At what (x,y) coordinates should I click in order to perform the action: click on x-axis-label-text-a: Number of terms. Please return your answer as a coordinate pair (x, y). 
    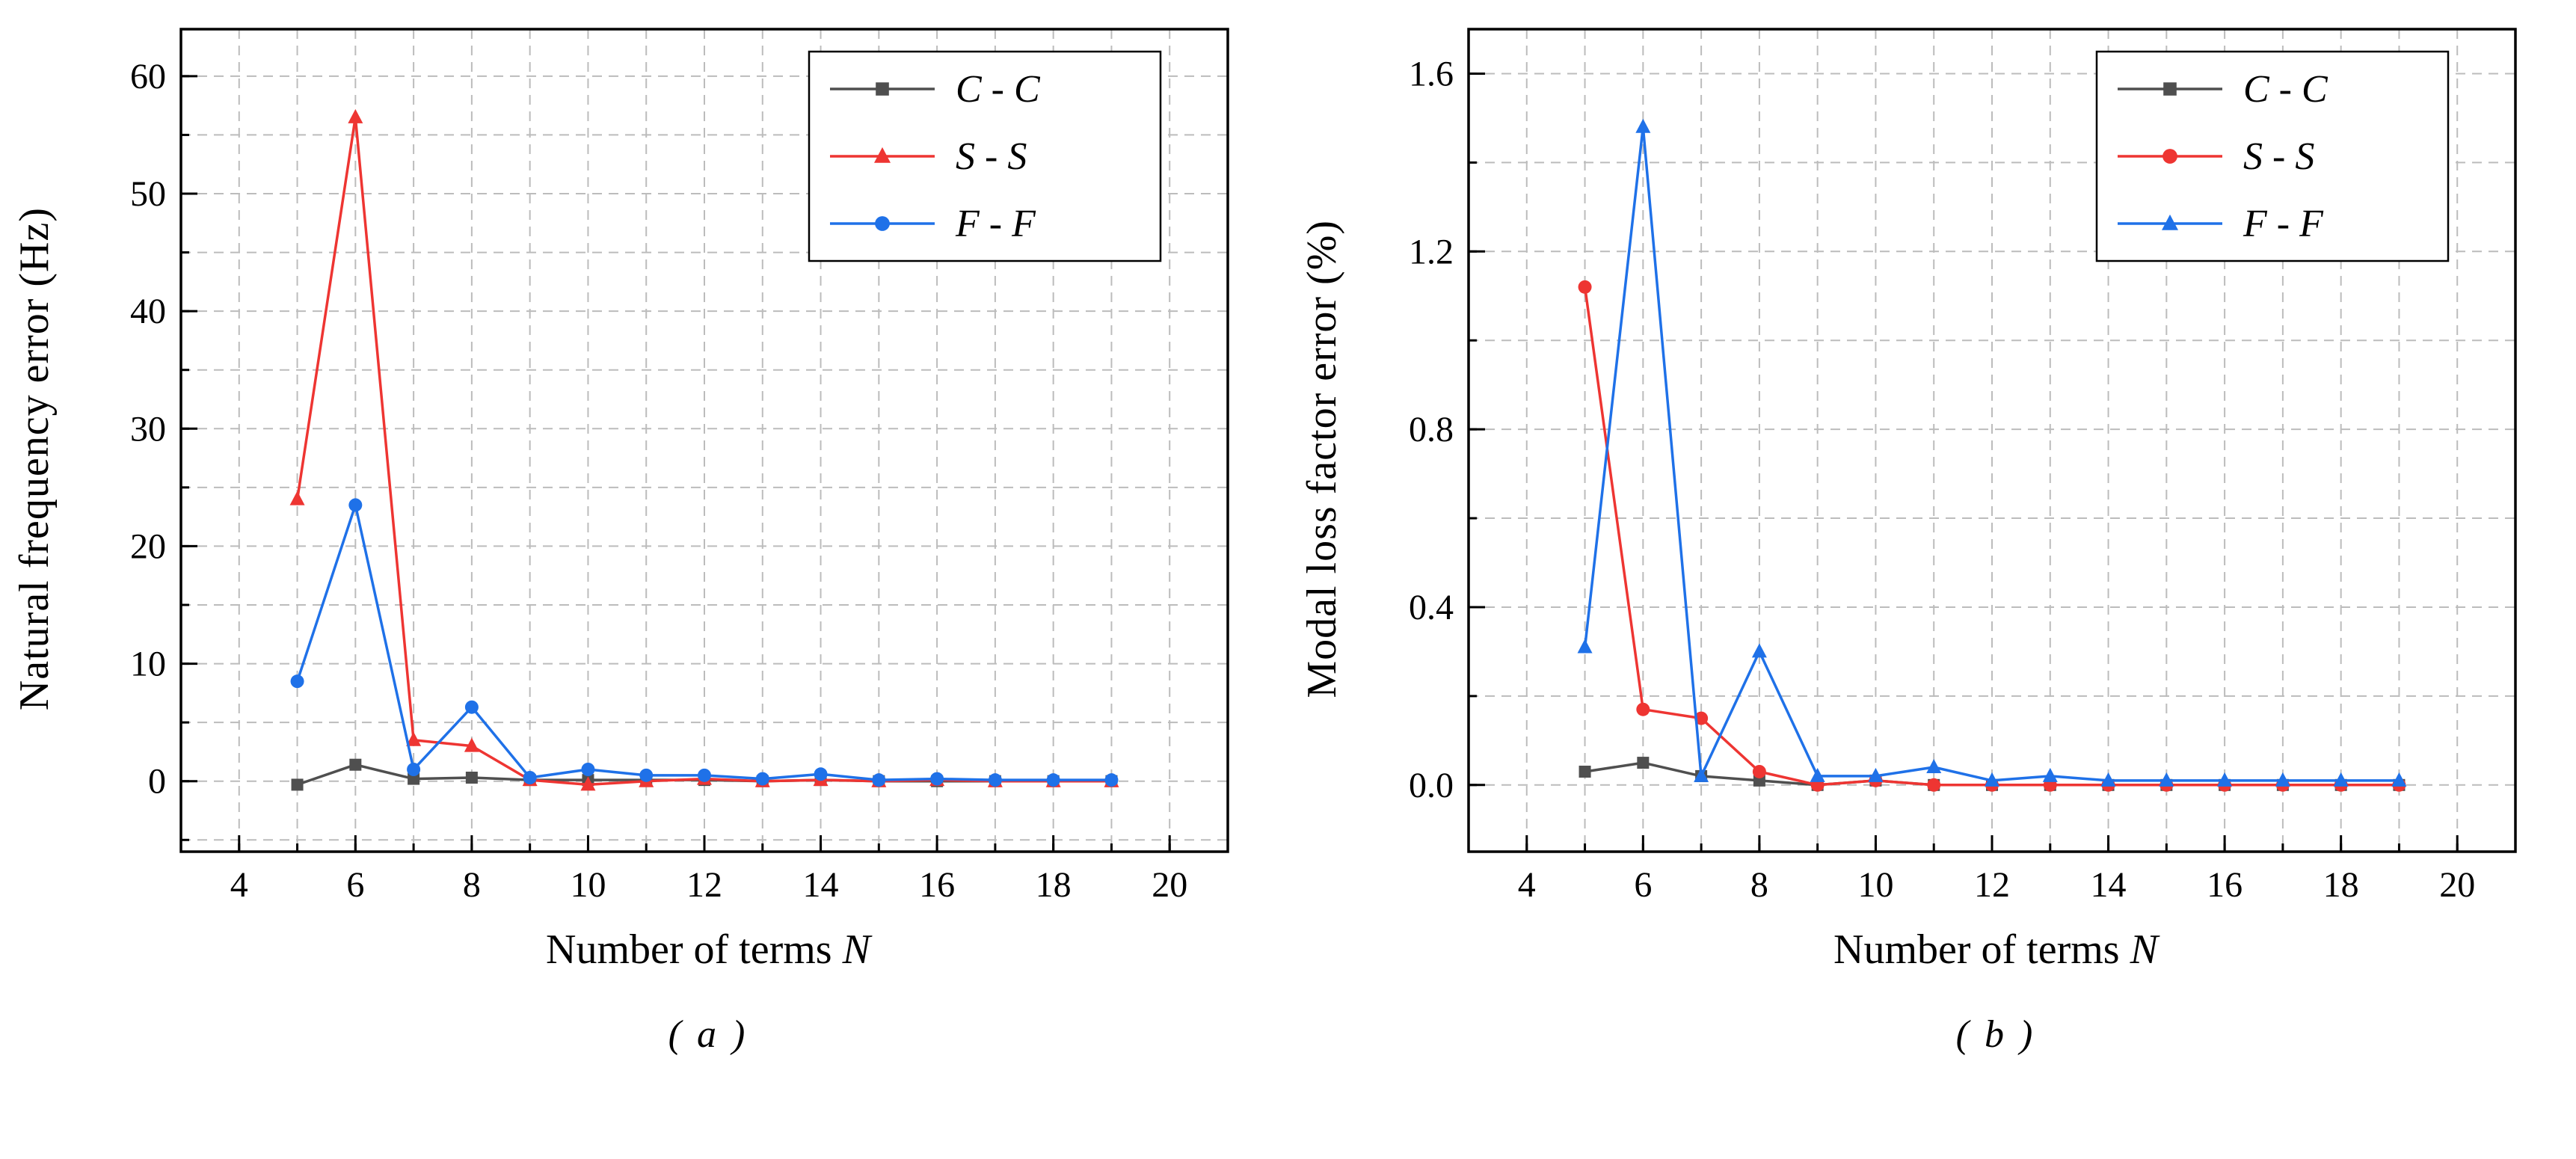
    Looking at the image, I should click on (689, 949).